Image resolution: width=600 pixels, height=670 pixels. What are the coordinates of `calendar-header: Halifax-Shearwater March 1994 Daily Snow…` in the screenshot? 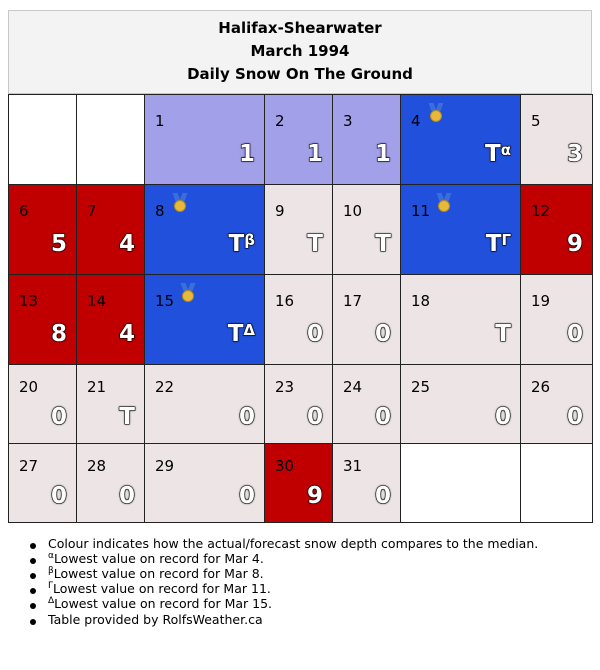 It's located at (300, 52).